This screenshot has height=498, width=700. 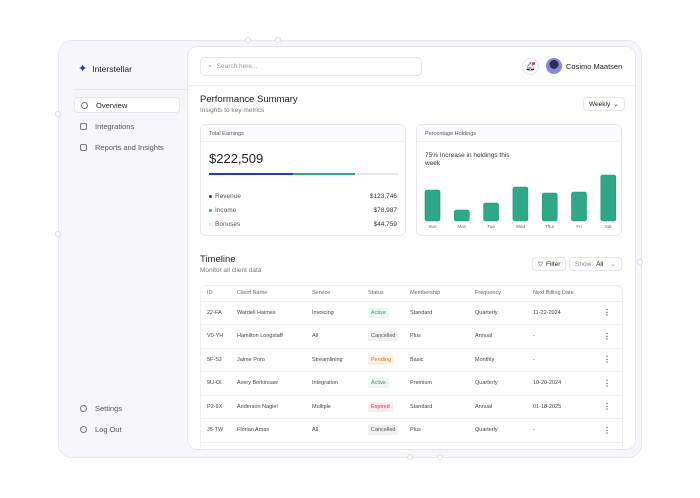 I want to click on search-icon: ⌕, so click(x=210, y=66).